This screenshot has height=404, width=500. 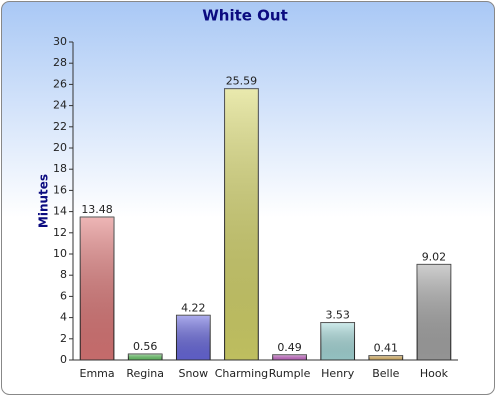 What do you see at coordinates (385, 373) in the screenshot?
I see `x-tick-label: Belle` at bounding box center [385, 373].